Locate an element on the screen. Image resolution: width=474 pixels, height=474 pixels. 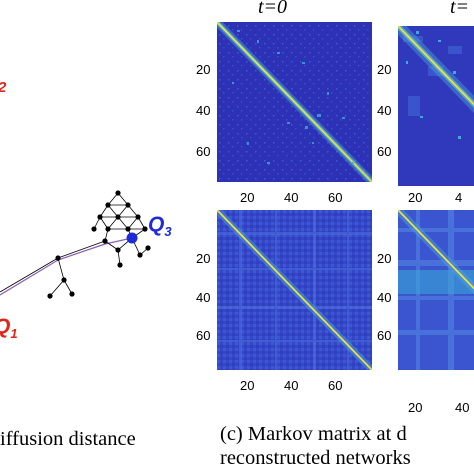
ytick-rtop-60: 60 is located at coordinates (384, 151).